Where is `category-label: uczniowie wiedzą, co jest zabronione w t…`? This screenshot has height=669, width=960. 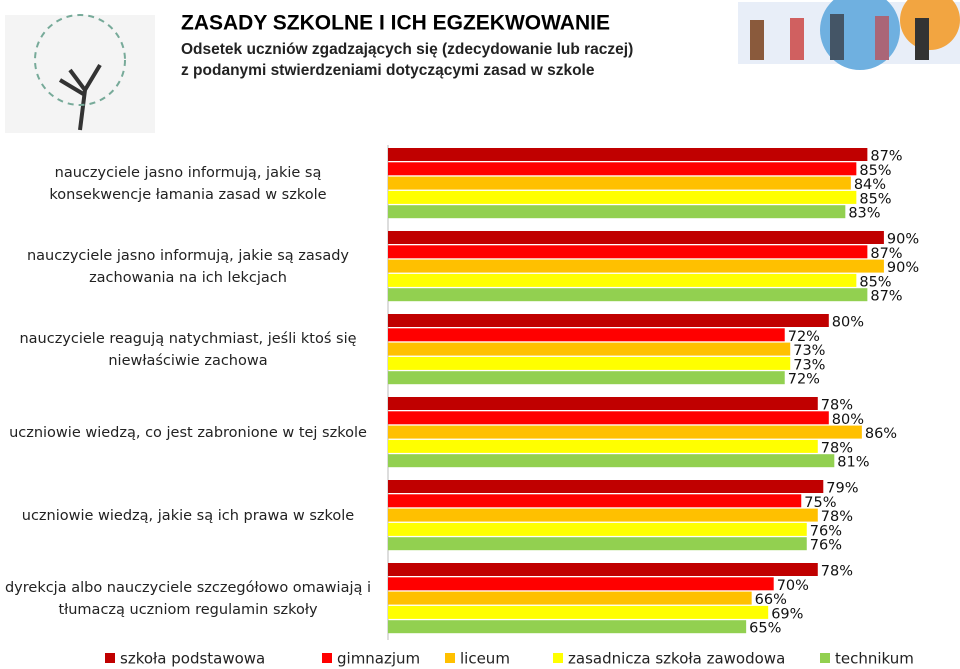
category-label: uczniowie wiedzą, co jest zabronione w t… is located at coordinates (188, 432).